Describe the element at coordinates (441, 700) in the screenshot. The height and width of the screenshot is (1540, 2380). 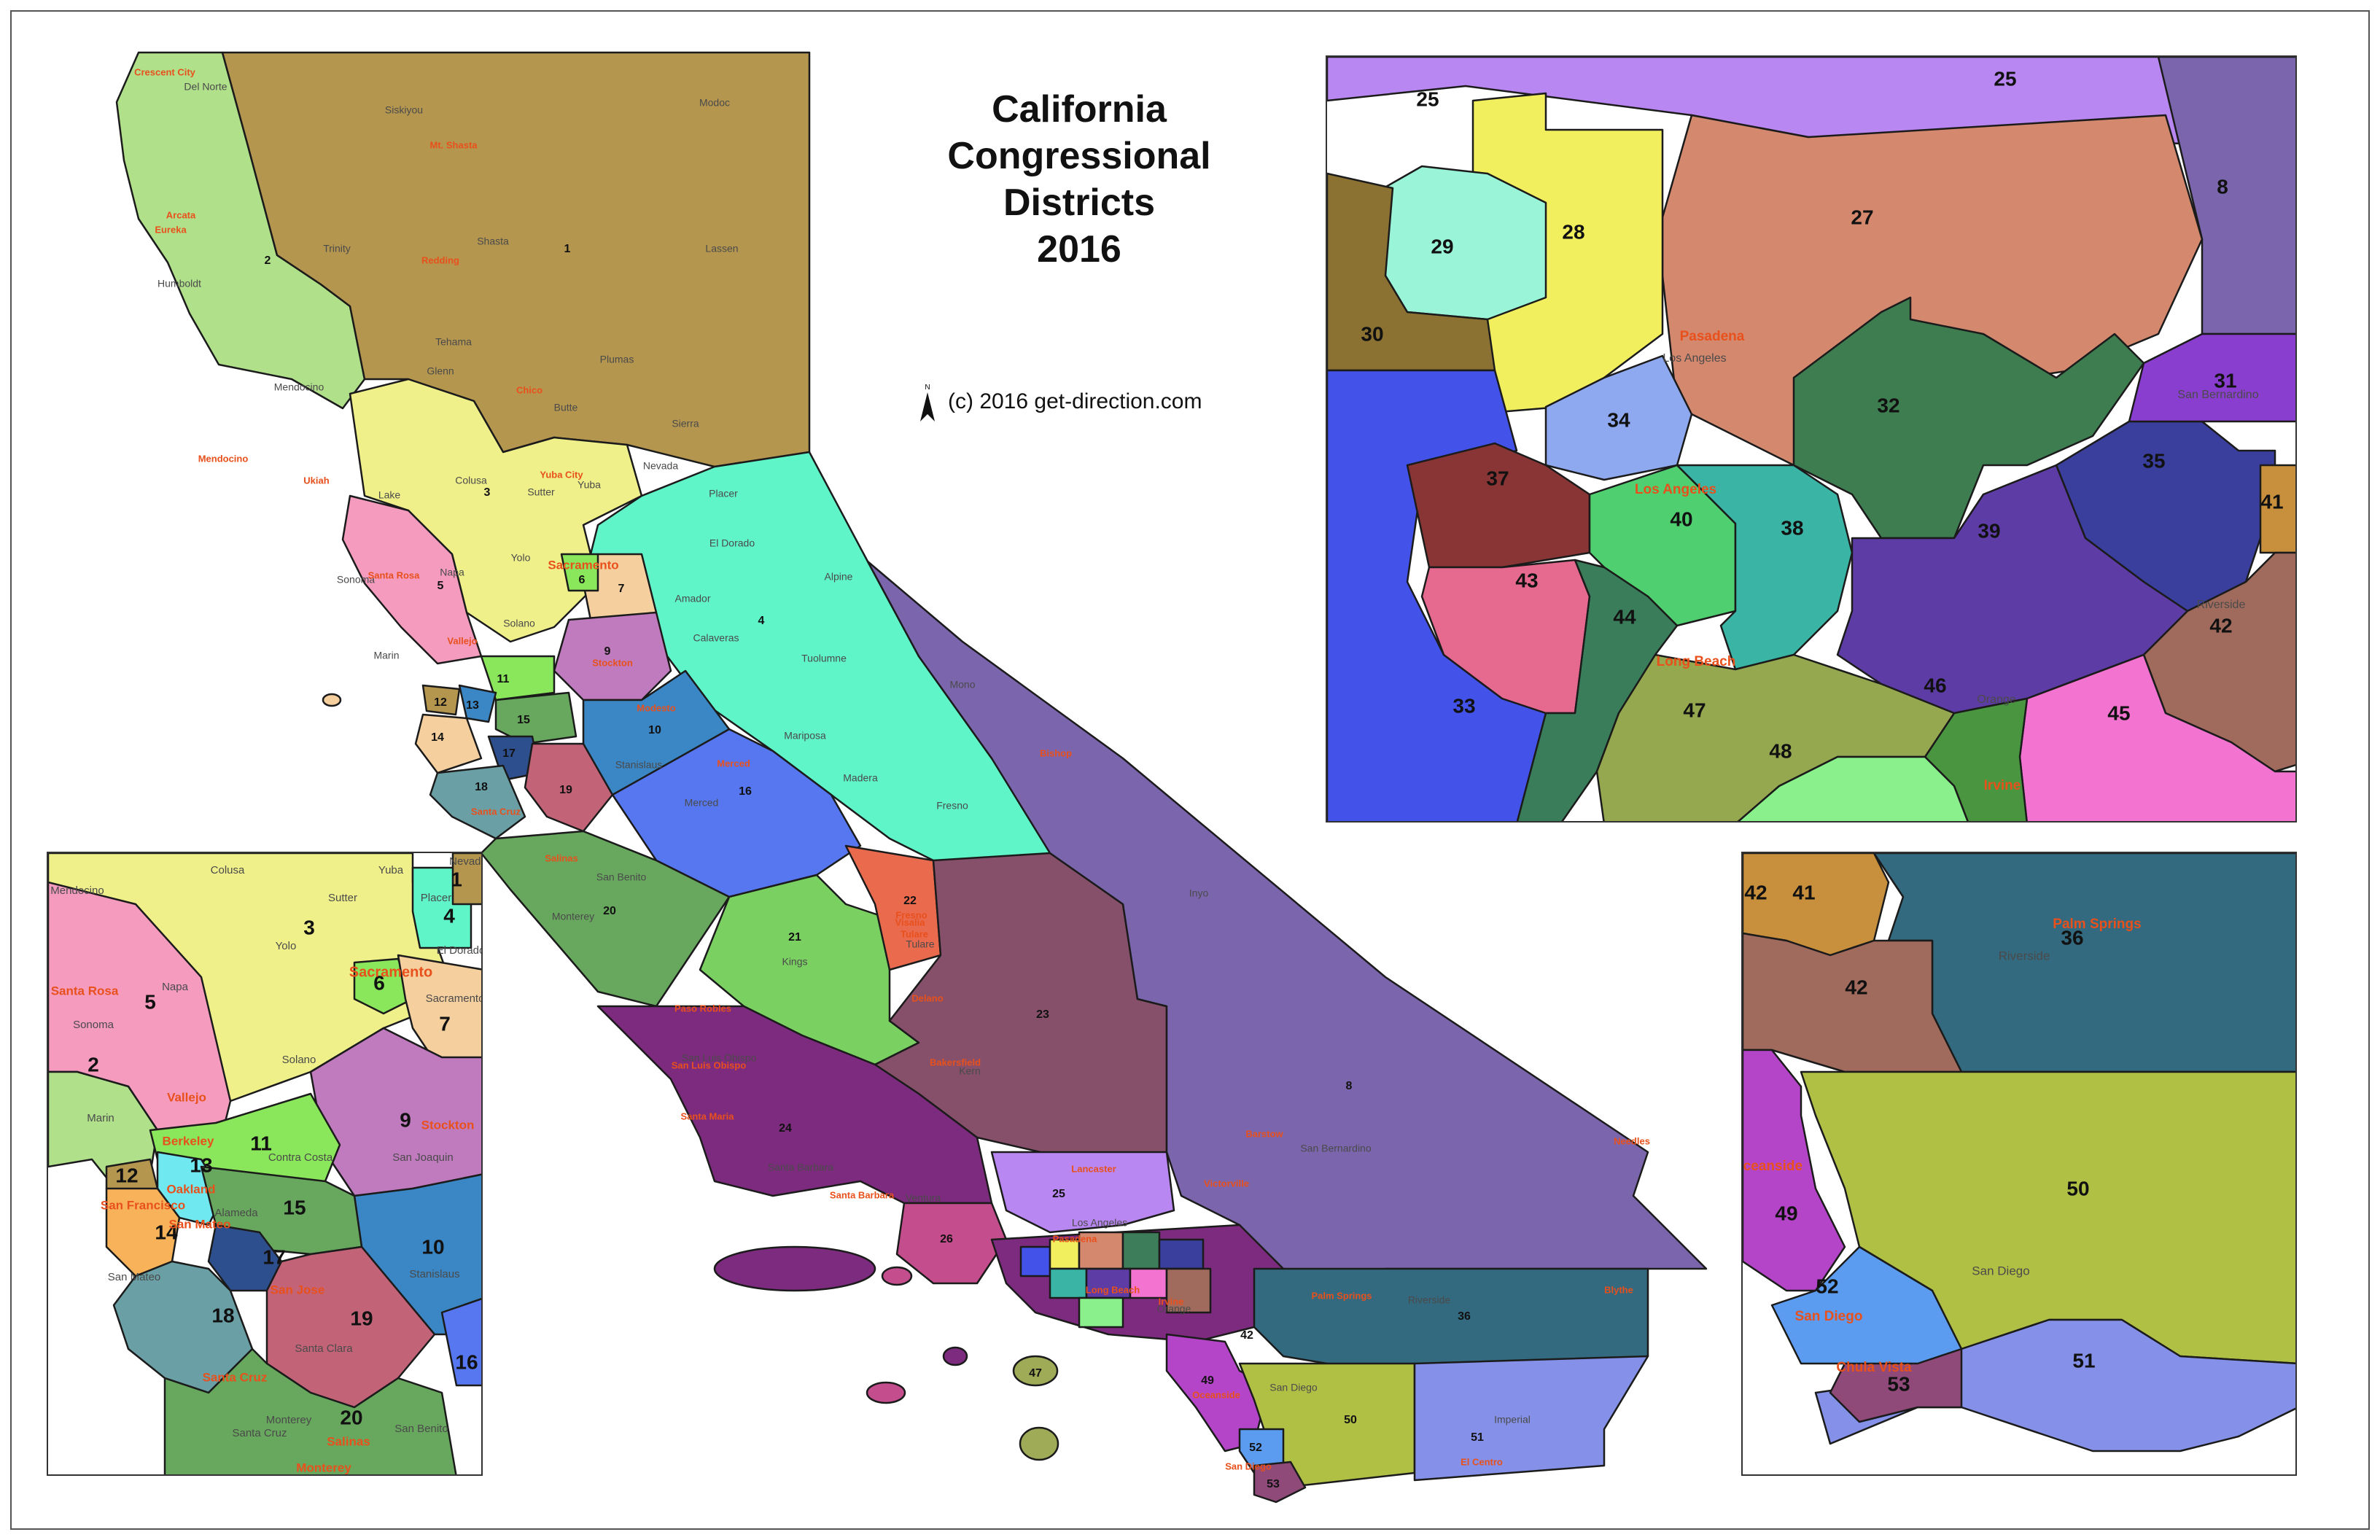
I see `district-12-region` at that location.